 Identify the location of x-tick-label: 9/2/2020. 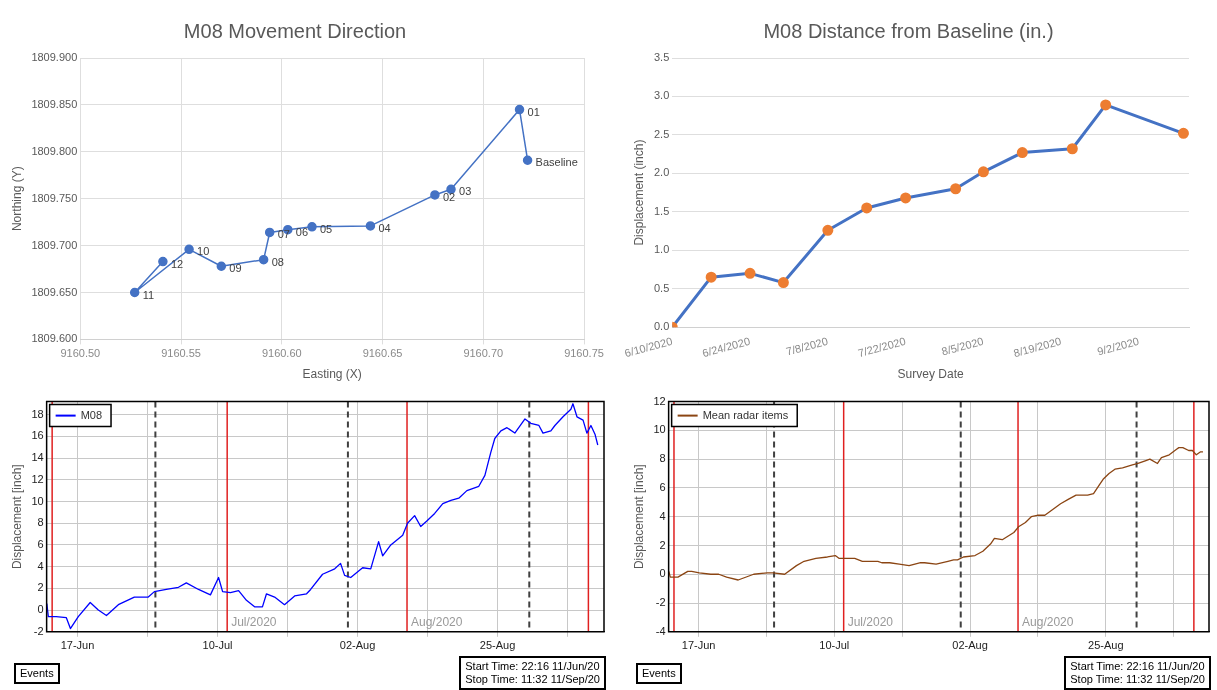
(1118, 346).